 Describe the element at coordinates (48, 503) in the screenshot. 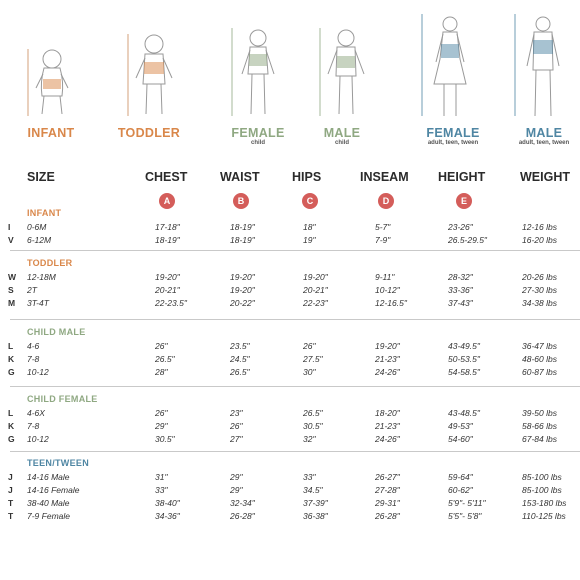

I see `cell-size: 38-40 Male` at that location.